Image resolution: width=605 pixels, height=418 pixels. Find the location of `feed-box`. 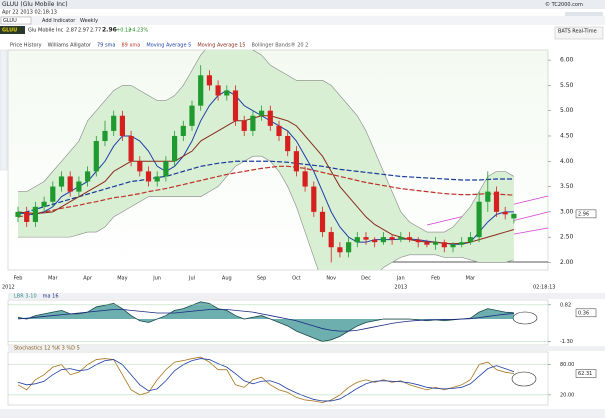

feed-box is located at coordinates (579, 33).